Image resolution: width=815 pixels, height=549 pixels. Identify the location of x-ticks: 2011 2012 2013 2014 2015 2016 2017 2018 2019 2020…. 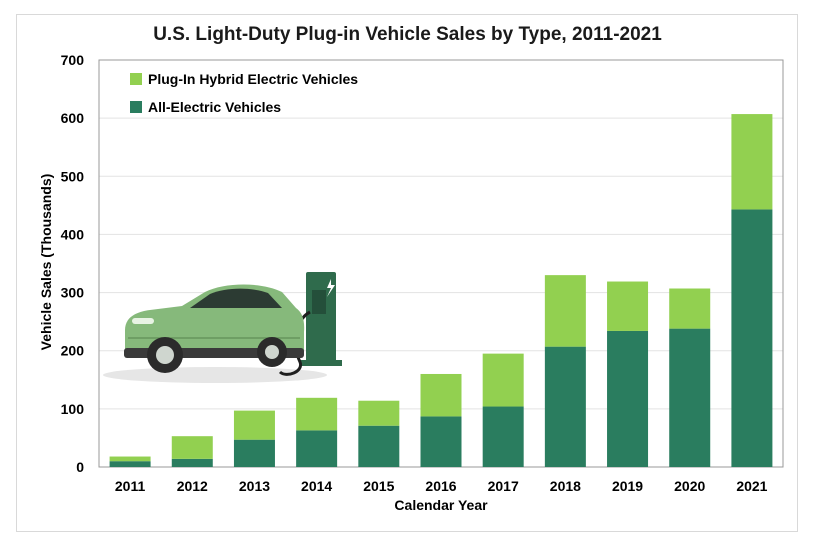
(441, 486).